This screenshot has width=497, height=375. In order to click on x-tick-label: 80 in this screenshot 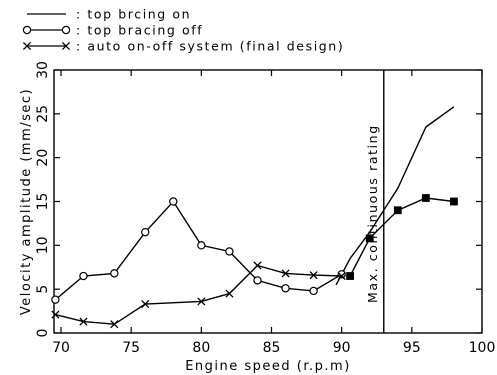, I will do `click(201, 348)`.